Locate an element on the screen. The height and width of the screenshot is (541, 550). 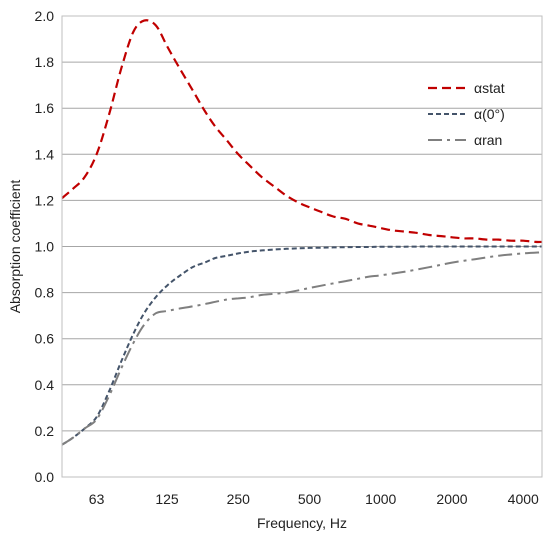
x-tick-label: 4000 is located at coordinates (523, 499).